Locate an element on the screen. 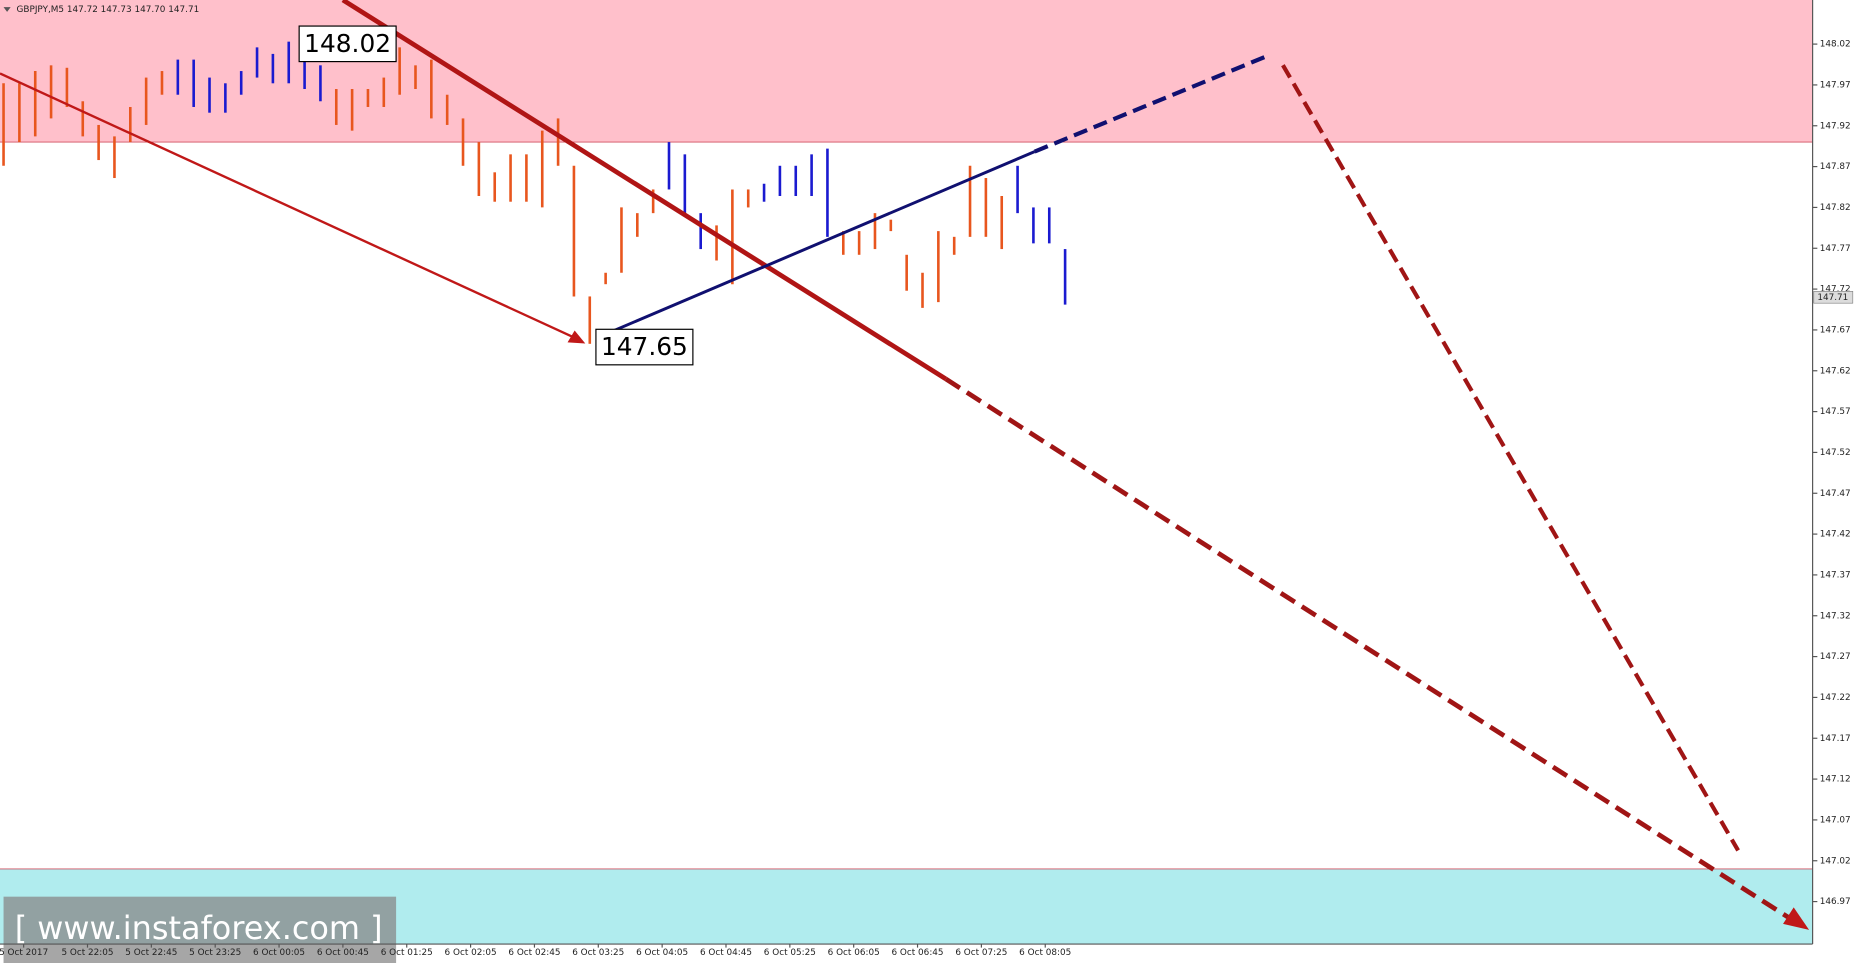 This screenshot has width=1854, height=963. y-tick-label: 147.67 is located at coordinates (1835, 330).